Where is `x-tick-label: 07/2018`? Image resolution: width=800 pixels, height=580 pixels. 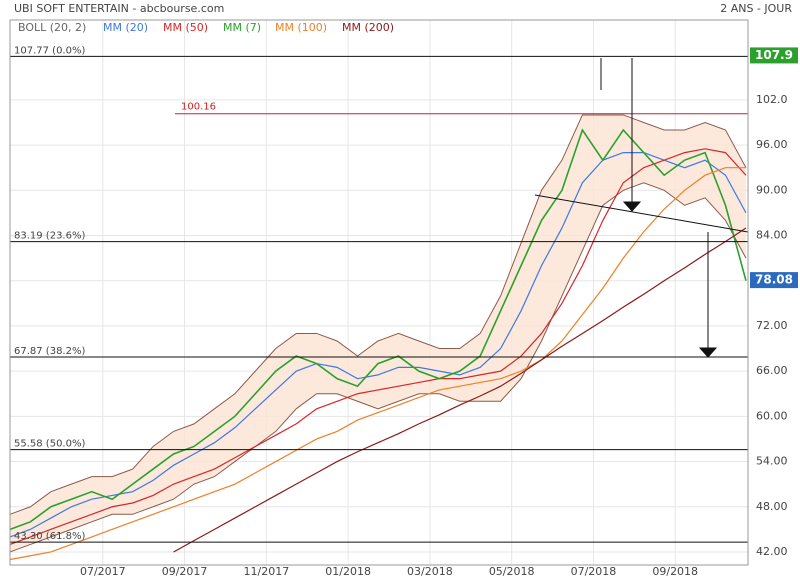
x-tick-label: 07/2018 is located at coordinates (594, 571).